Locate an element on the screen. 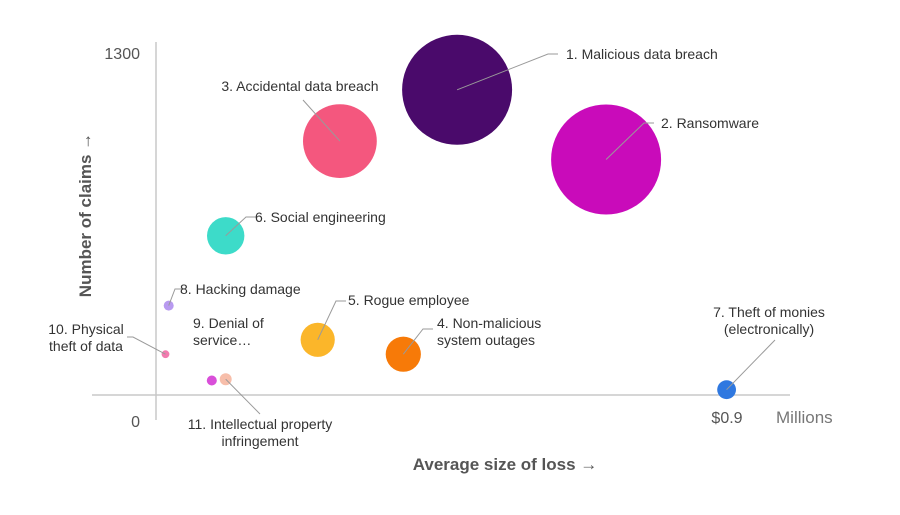 The width and height of the screenshot is (900, 515). bubble-label-line: 2. Ransomware is located at coordinates (710, 123).